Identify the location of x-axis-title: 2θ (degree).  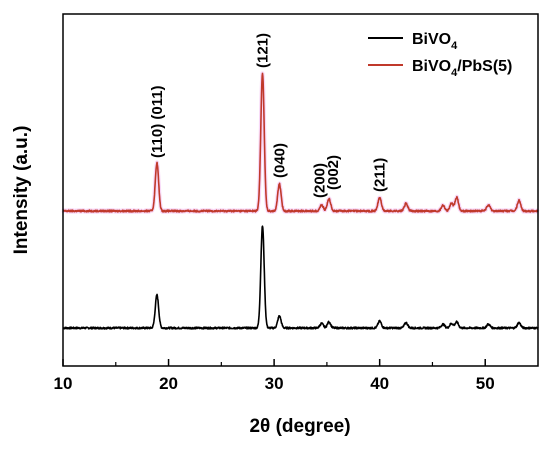
(299, 426).